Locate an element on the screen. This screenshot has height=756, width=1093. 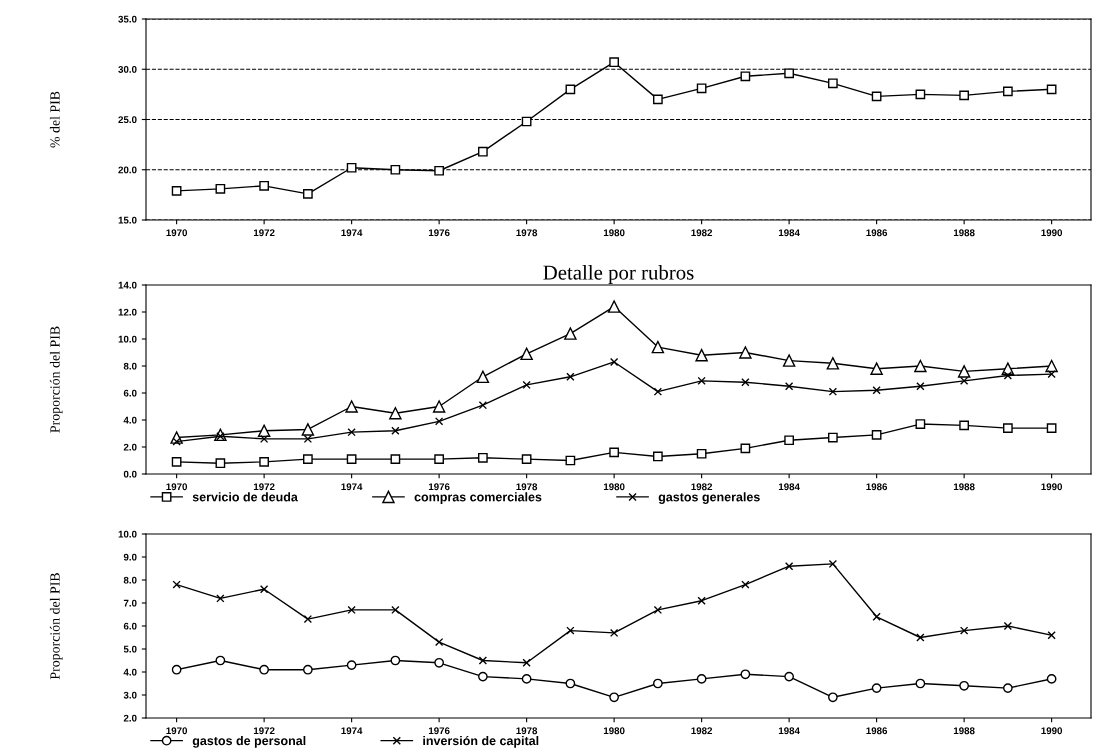
y-tick-label: 10.0 is located at coordinates (127, 339).